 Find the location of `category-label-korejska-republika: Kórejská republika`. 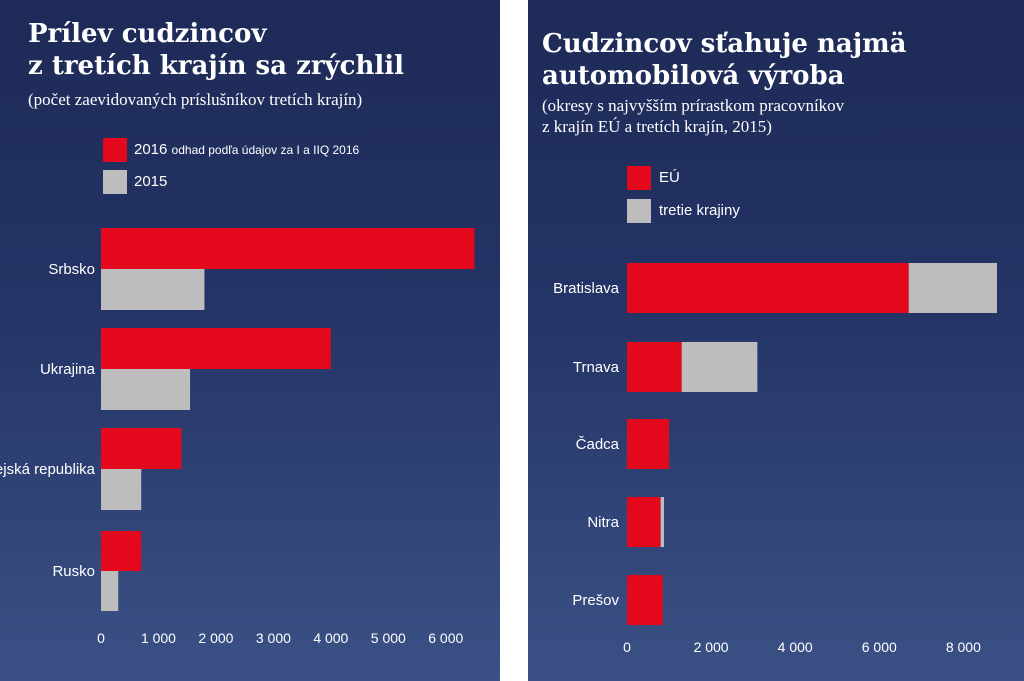

category-label-korejska-republika: Kórejská republika is located at coordinates (48, 469).